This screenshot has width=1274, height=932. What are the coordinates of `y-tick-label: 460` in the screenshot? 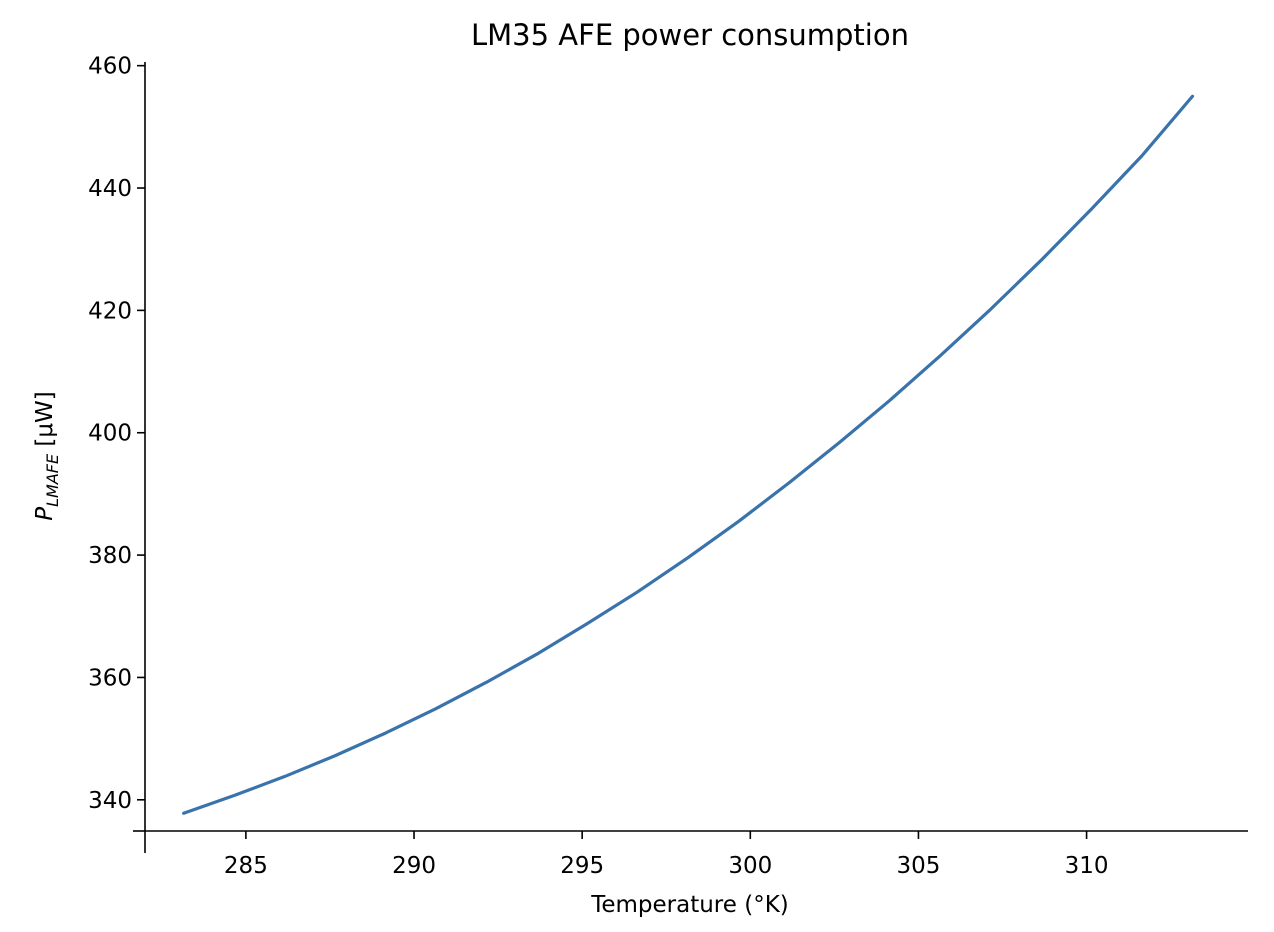 It's located at (110, 67).